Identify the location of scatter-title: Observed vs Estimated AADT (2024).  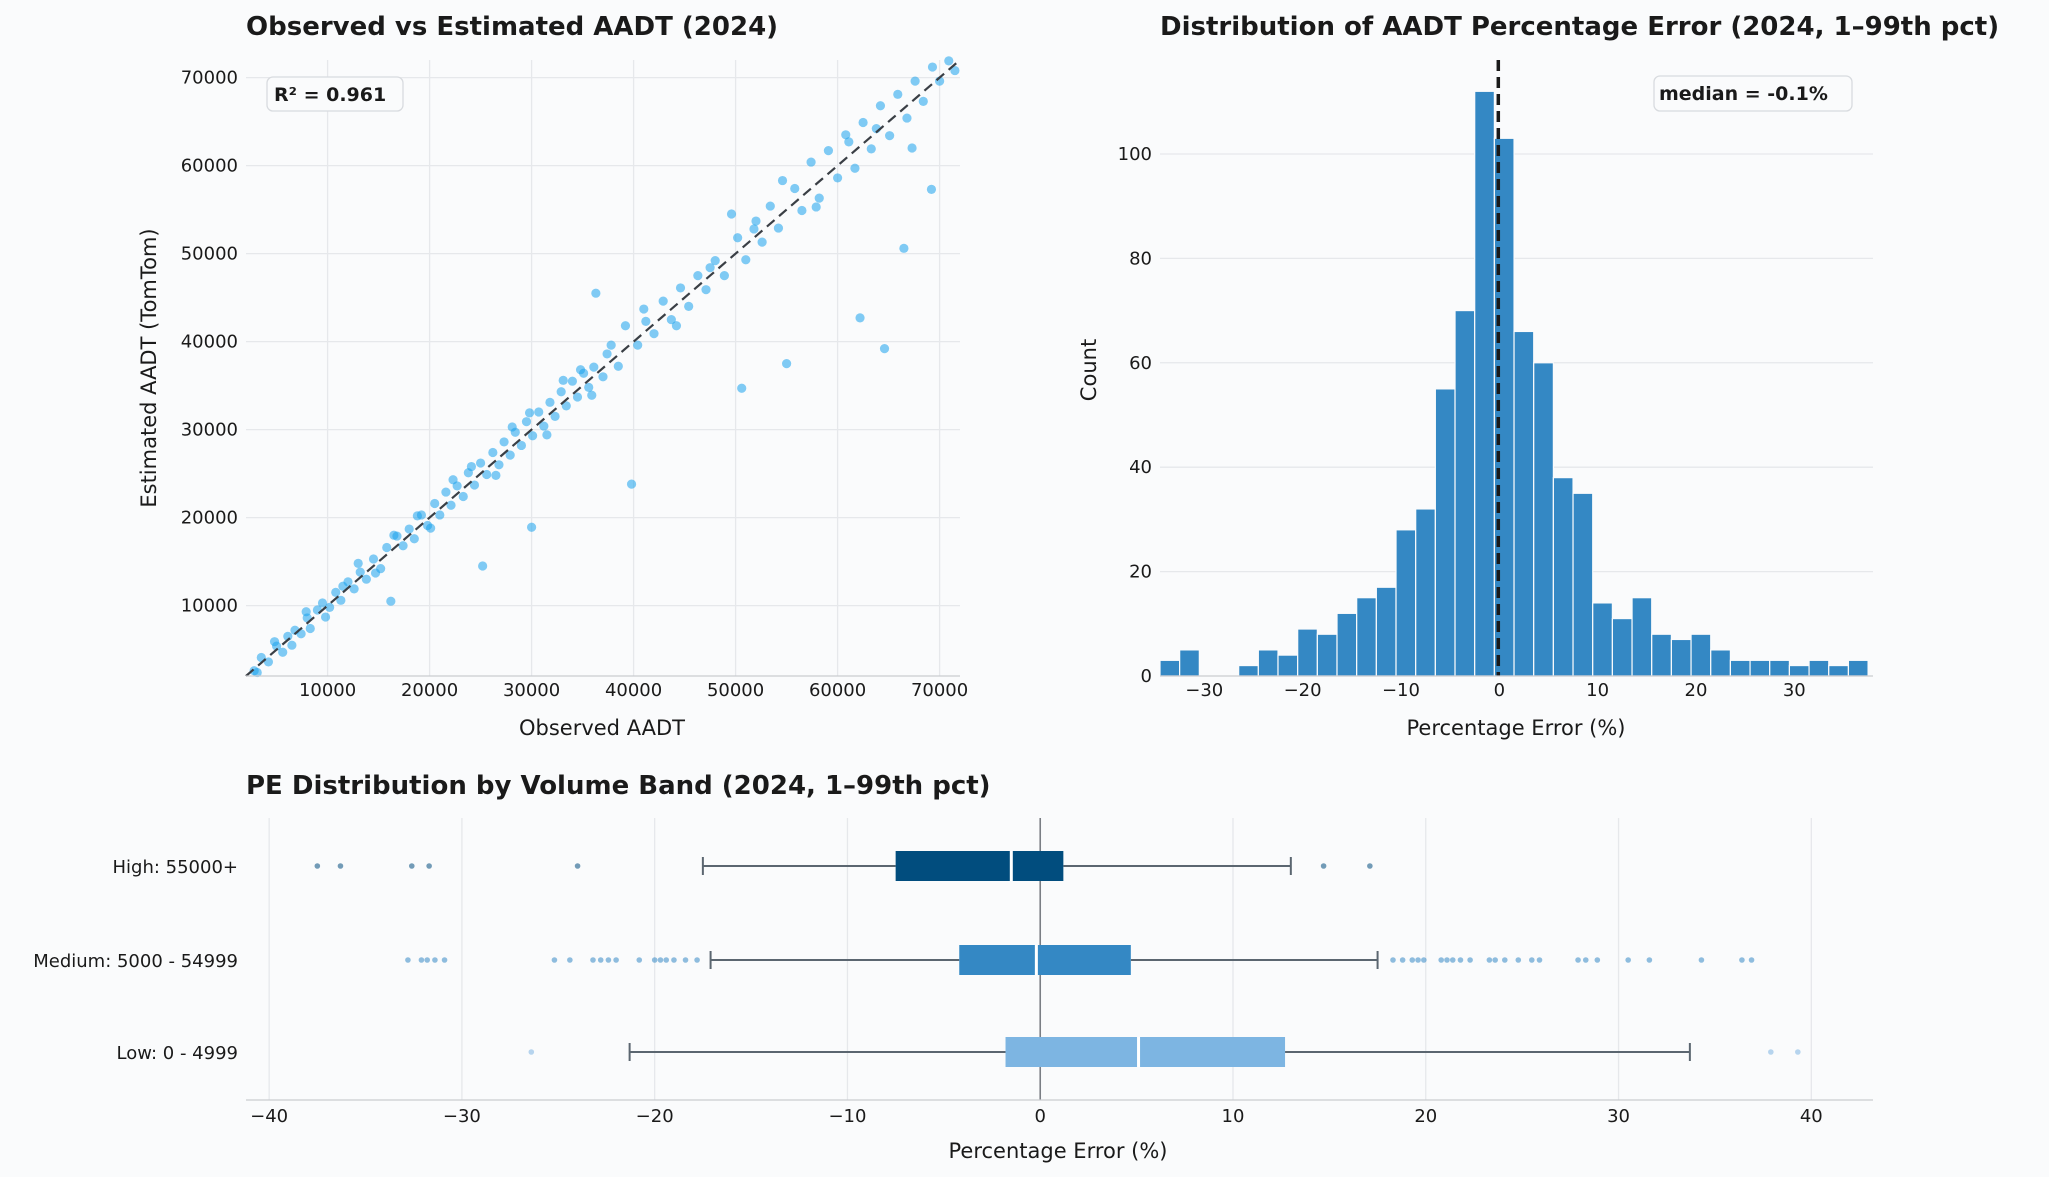
(512, 27).